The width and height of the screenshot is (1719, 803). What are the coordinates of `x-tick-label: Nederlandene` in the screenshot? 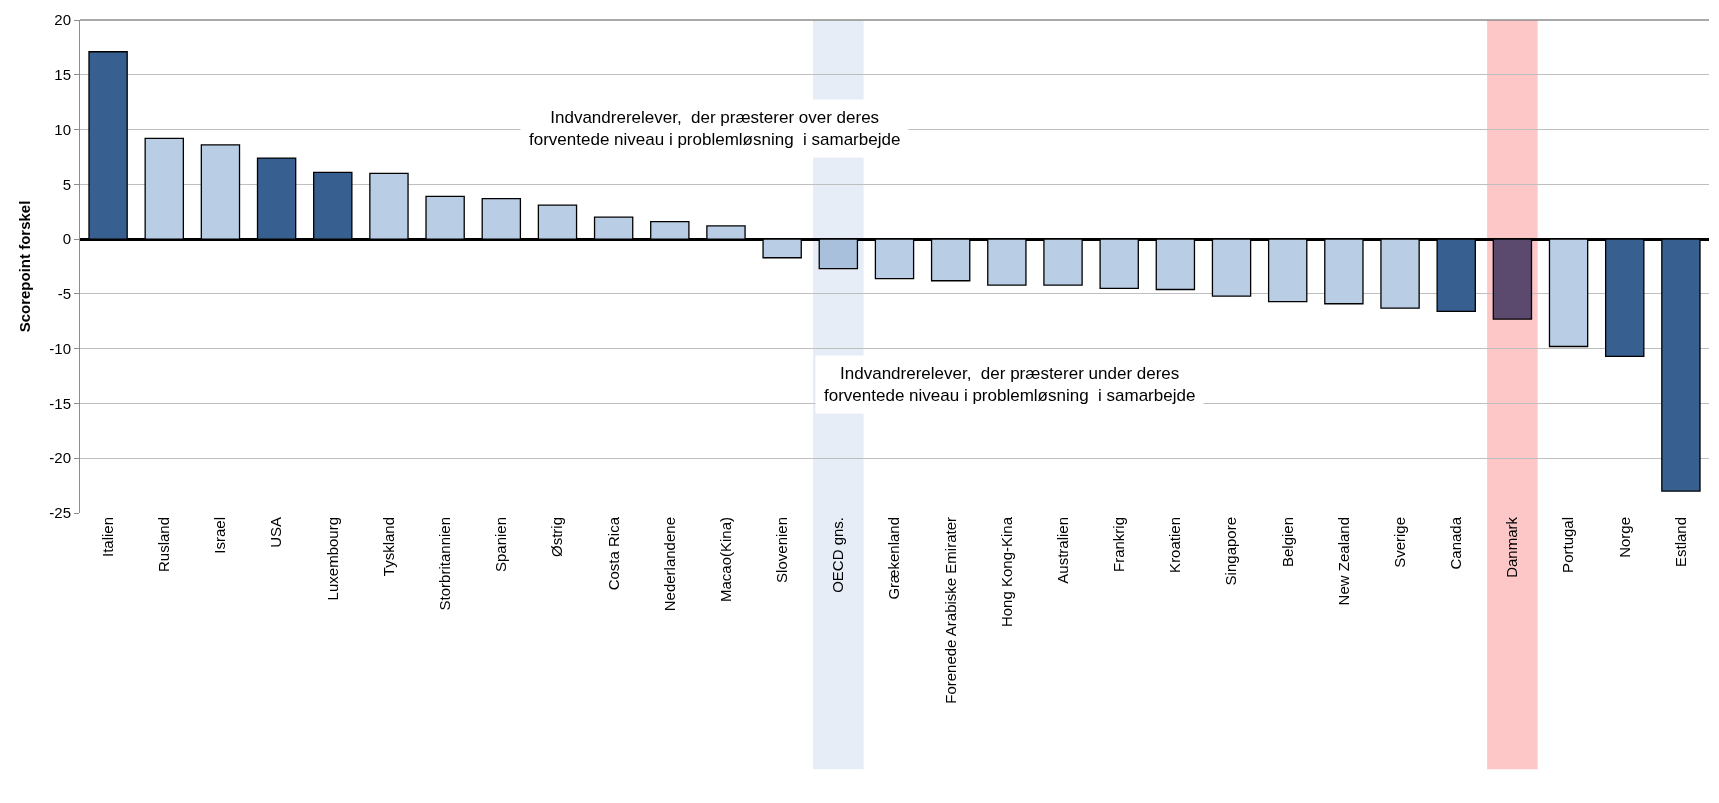 It's located at (669, 564).